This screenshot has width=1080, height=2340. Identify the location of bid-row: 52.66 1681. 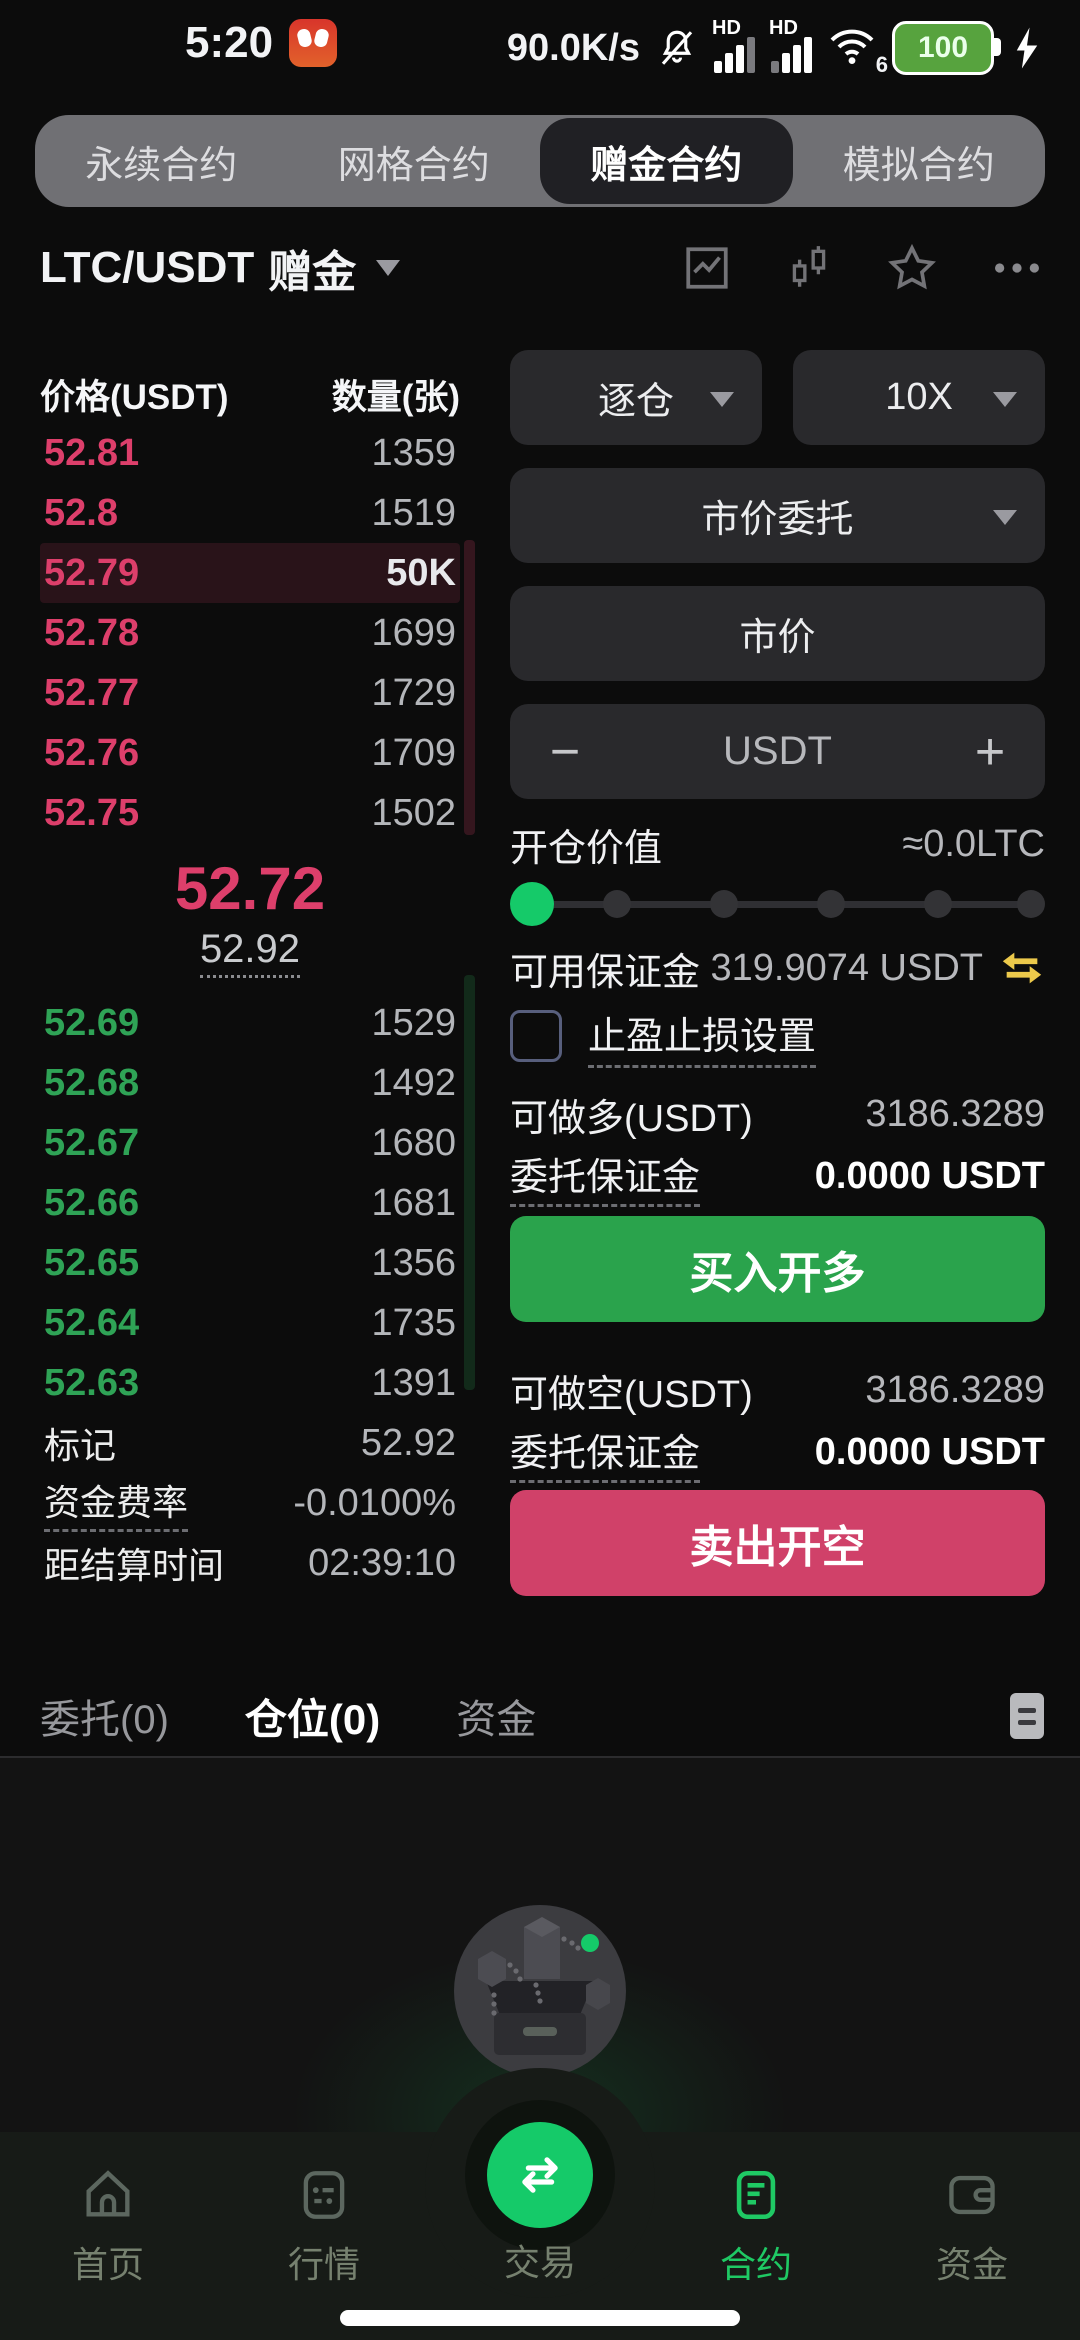
(250, 1202).